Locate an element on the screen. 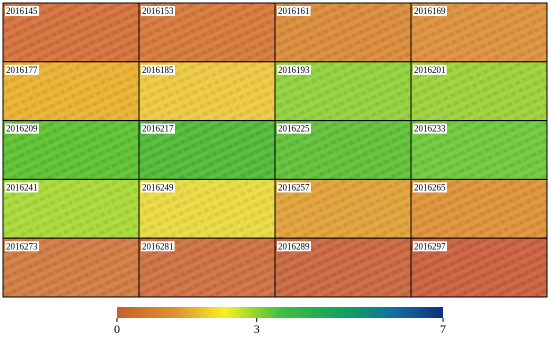 The image size is (550, 337). panel-label: 2016177 is located at coordinates (22, 70).